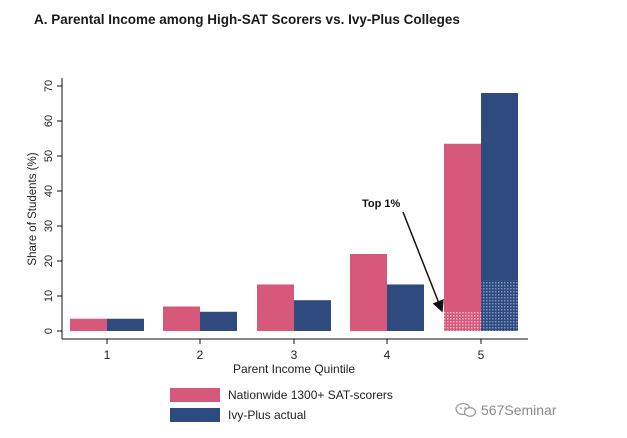 The image size is (627, 438). Describe the element at coordinates (49, 121) in the screenshot. I see `y-tick-label-60: 60` at that location.